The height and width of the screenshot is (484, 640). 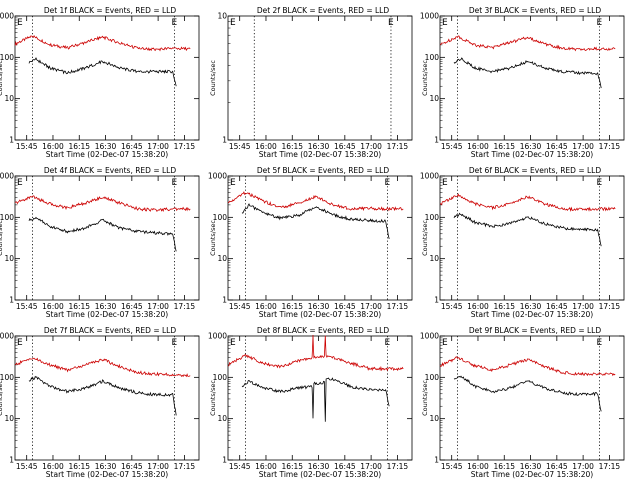 I want to click on chart-title: Det 7f BLACK = Events, RED = LLD, so click(x=110, y=330).